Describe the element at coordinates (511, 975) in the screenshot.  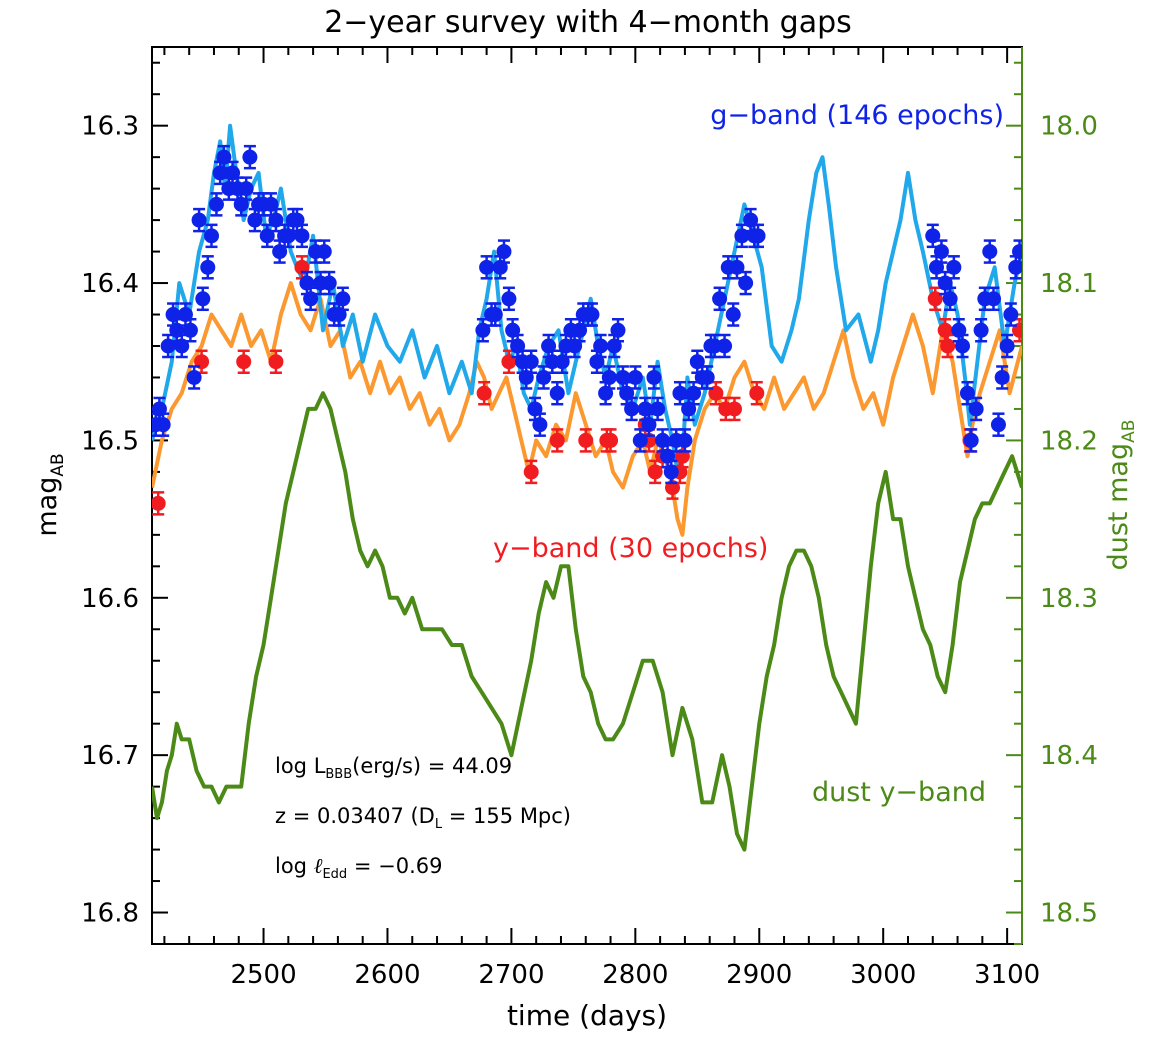
I see `x-tick-label: 2700` at that location.